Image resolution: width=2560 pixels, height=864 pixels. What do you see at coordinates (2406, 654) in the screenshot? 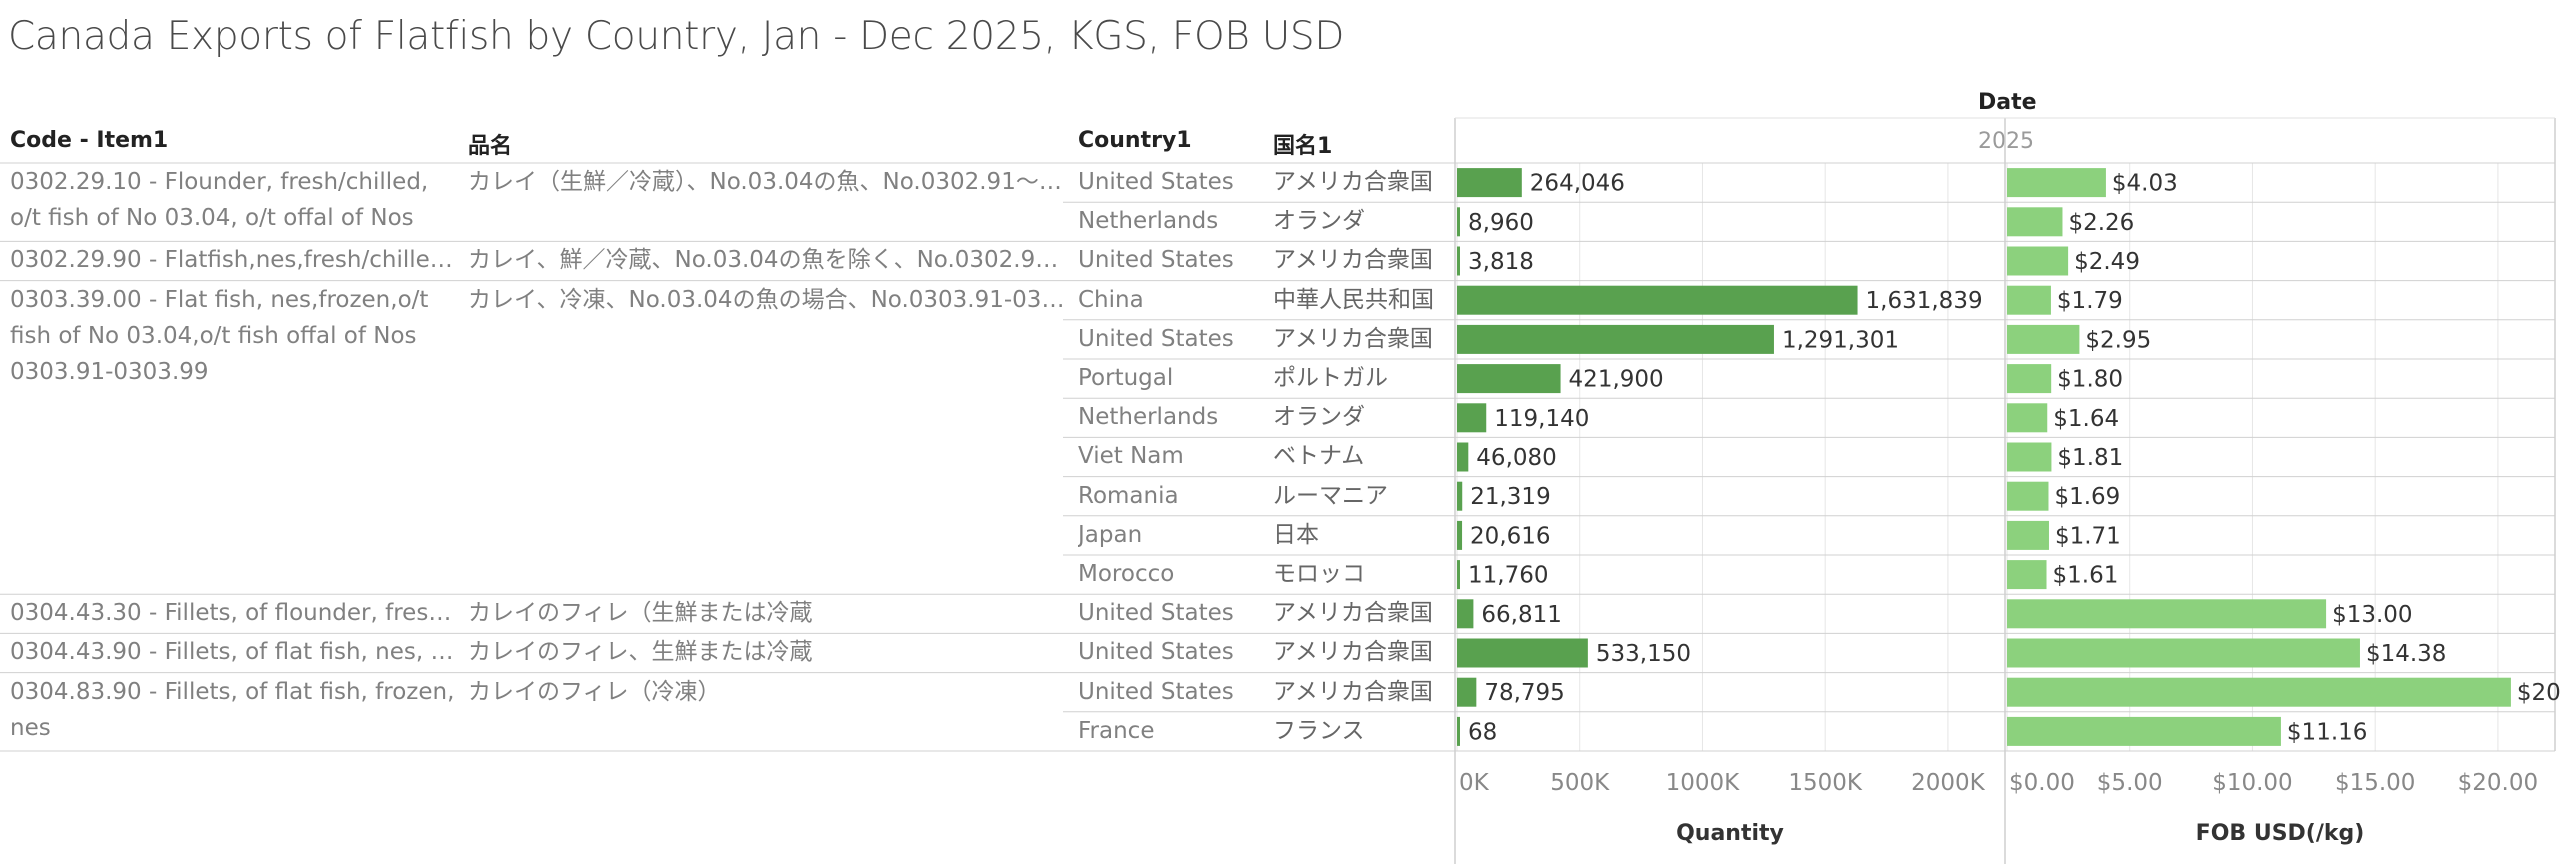
I see `fob-label: $14.38` at bounding box center [2406, 654].